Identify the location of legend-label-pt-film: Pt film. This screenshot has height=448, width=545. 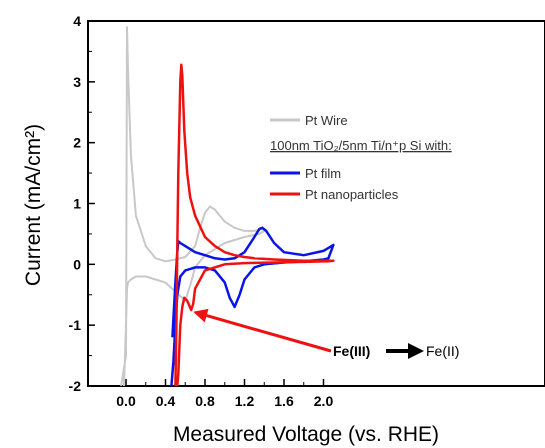
(323, 173).